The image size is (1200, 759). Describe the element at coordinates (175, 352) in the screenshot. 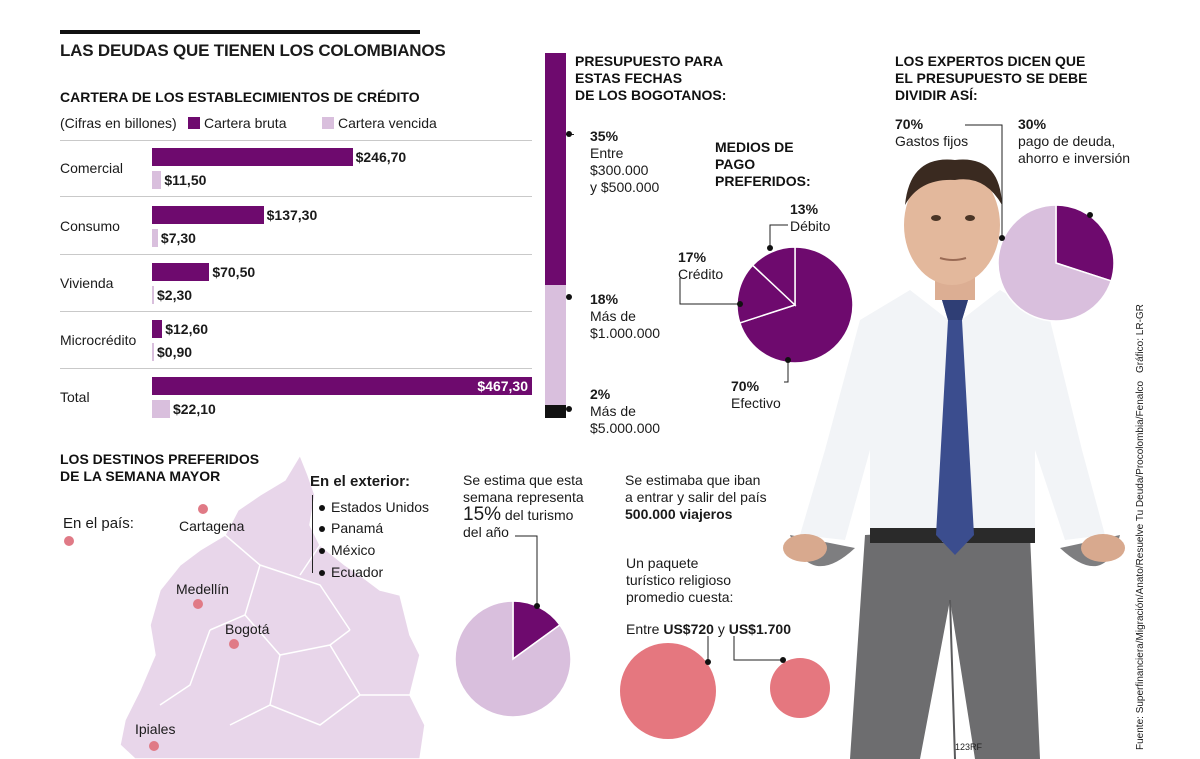

I see `bar-value-label: $0,90` at that location.